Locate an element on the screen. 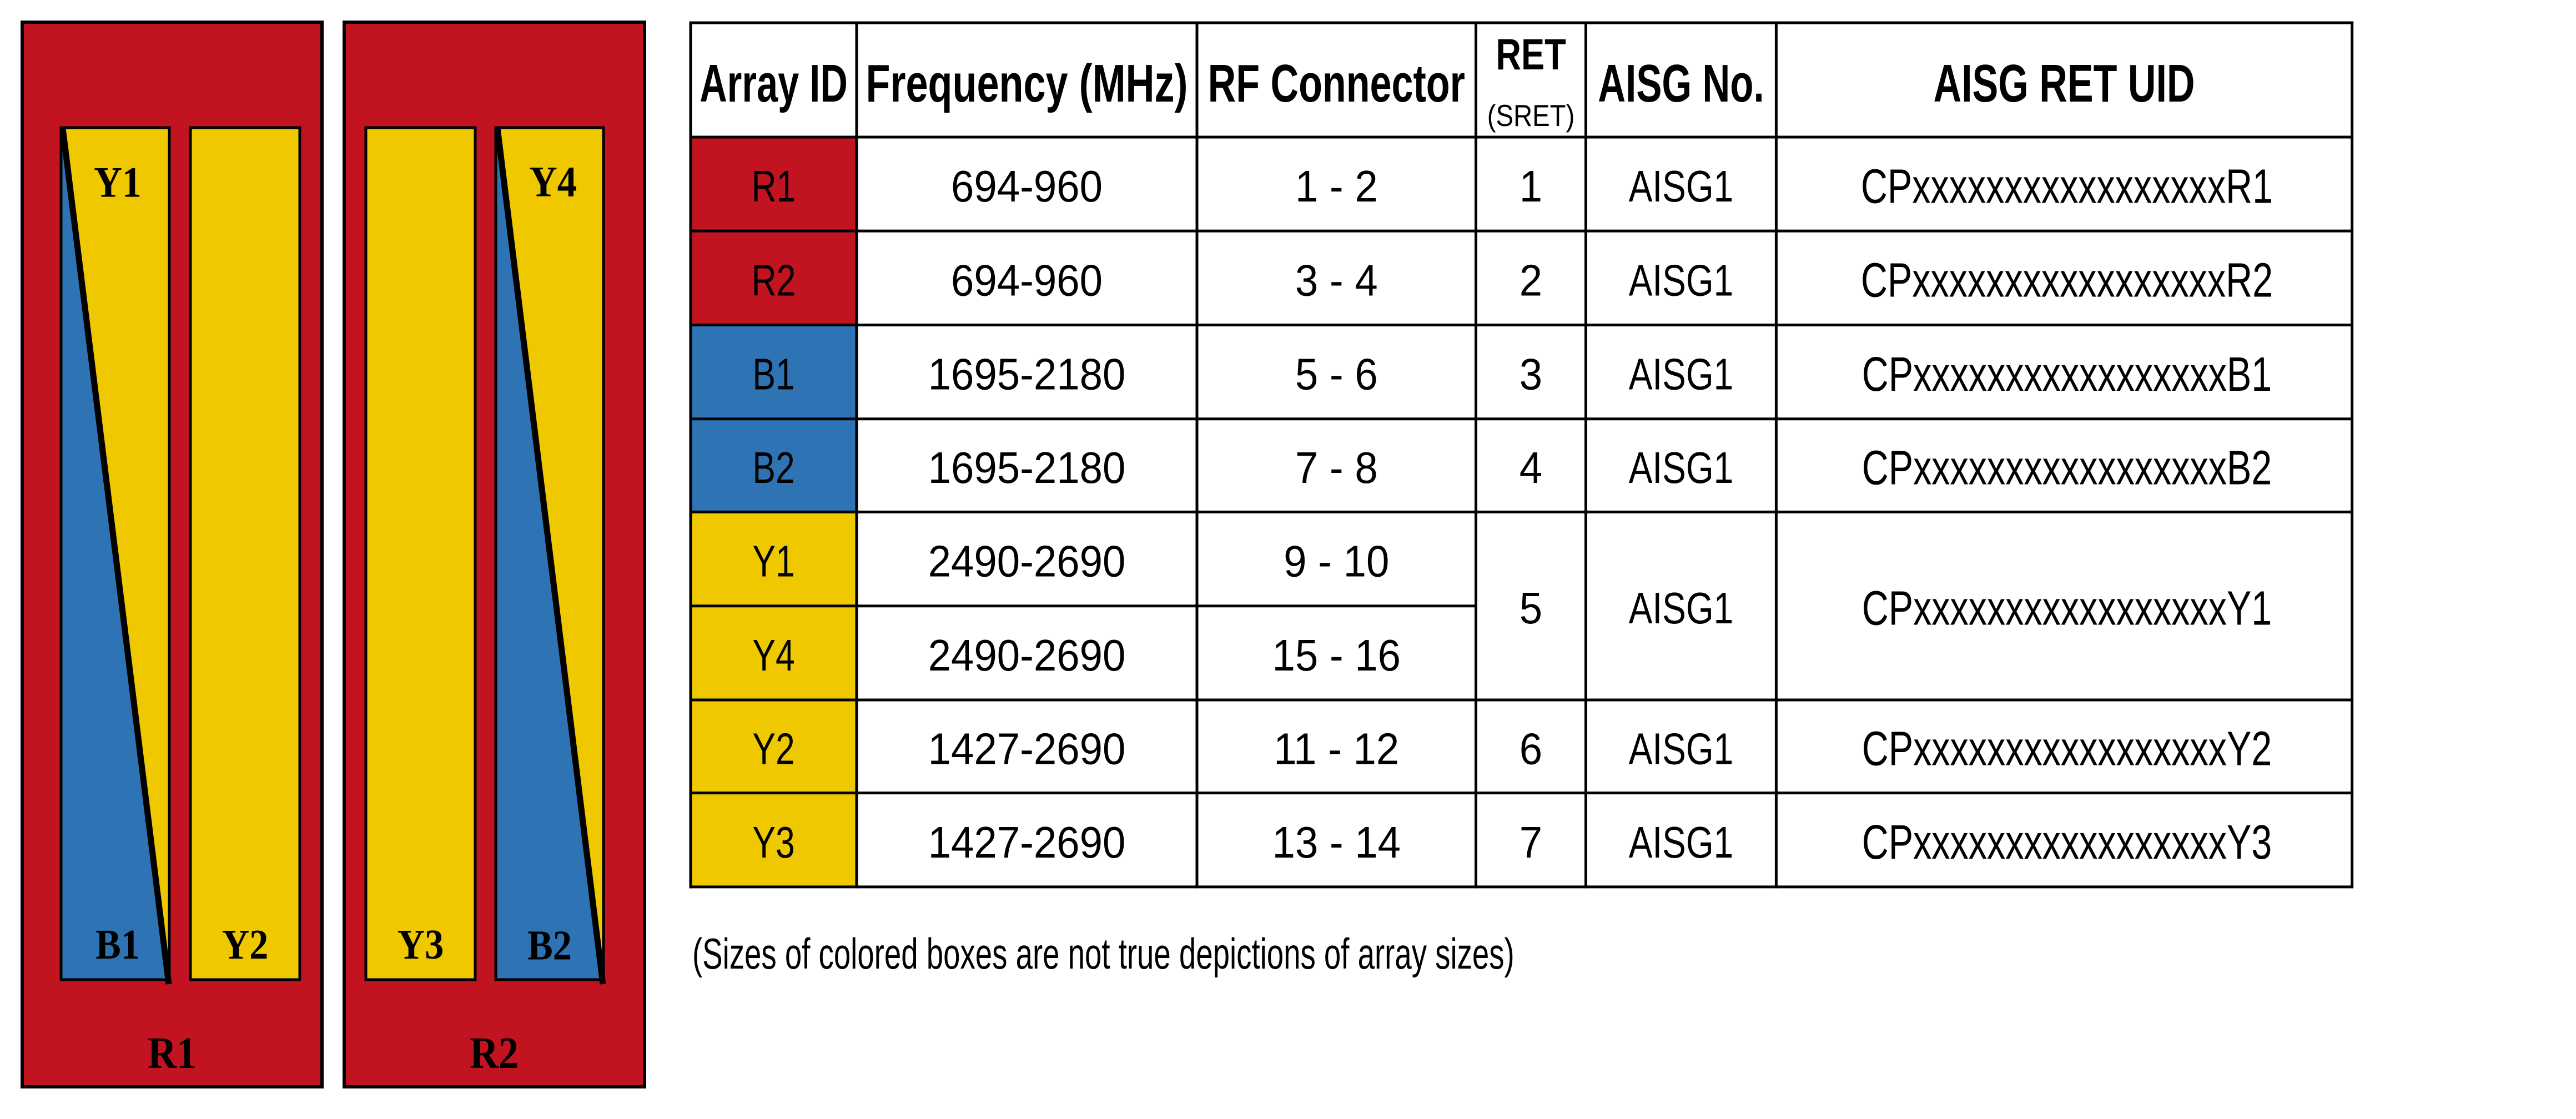 The image size is (2576, 1119). svg-text: 1 - 2 is located at coordinates (1336, 186).